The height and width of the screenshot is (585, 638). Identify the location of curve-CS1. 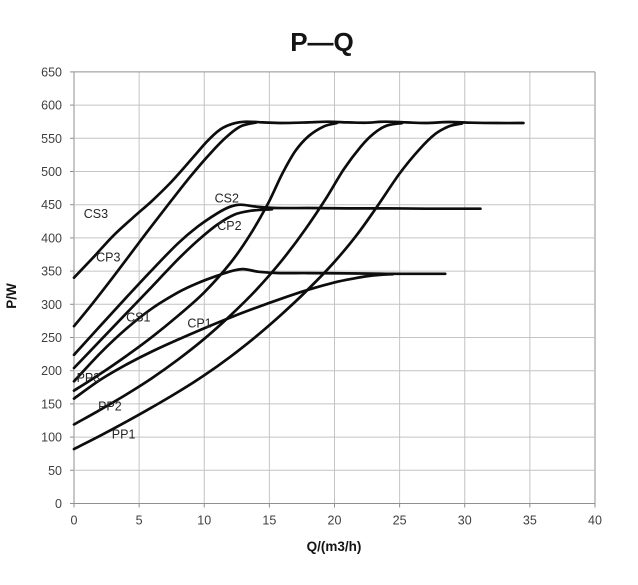
(259, 325).